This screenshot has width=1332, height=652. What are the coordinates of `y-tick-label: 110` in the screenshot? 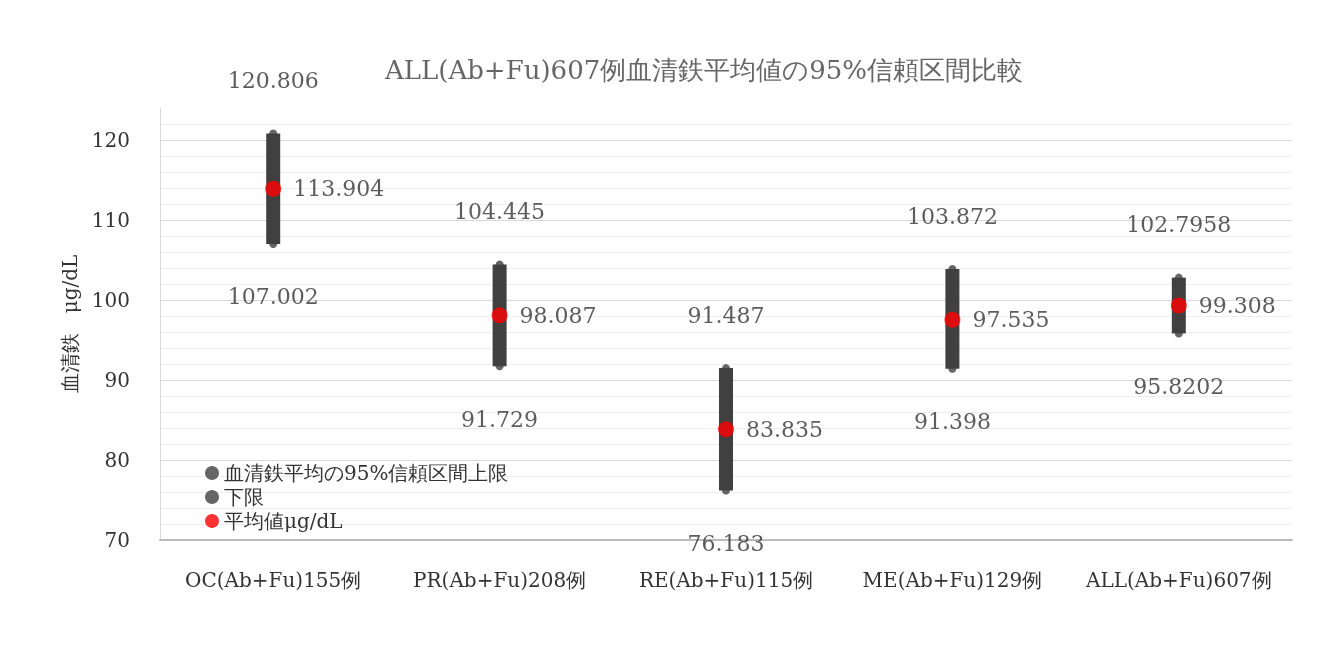 It's located at (110, 220).